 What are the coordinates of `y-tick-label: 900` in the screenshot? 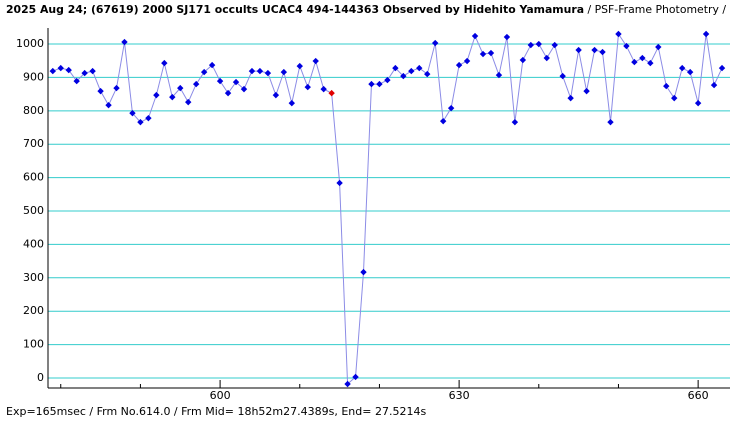 It's located at (33, 76).